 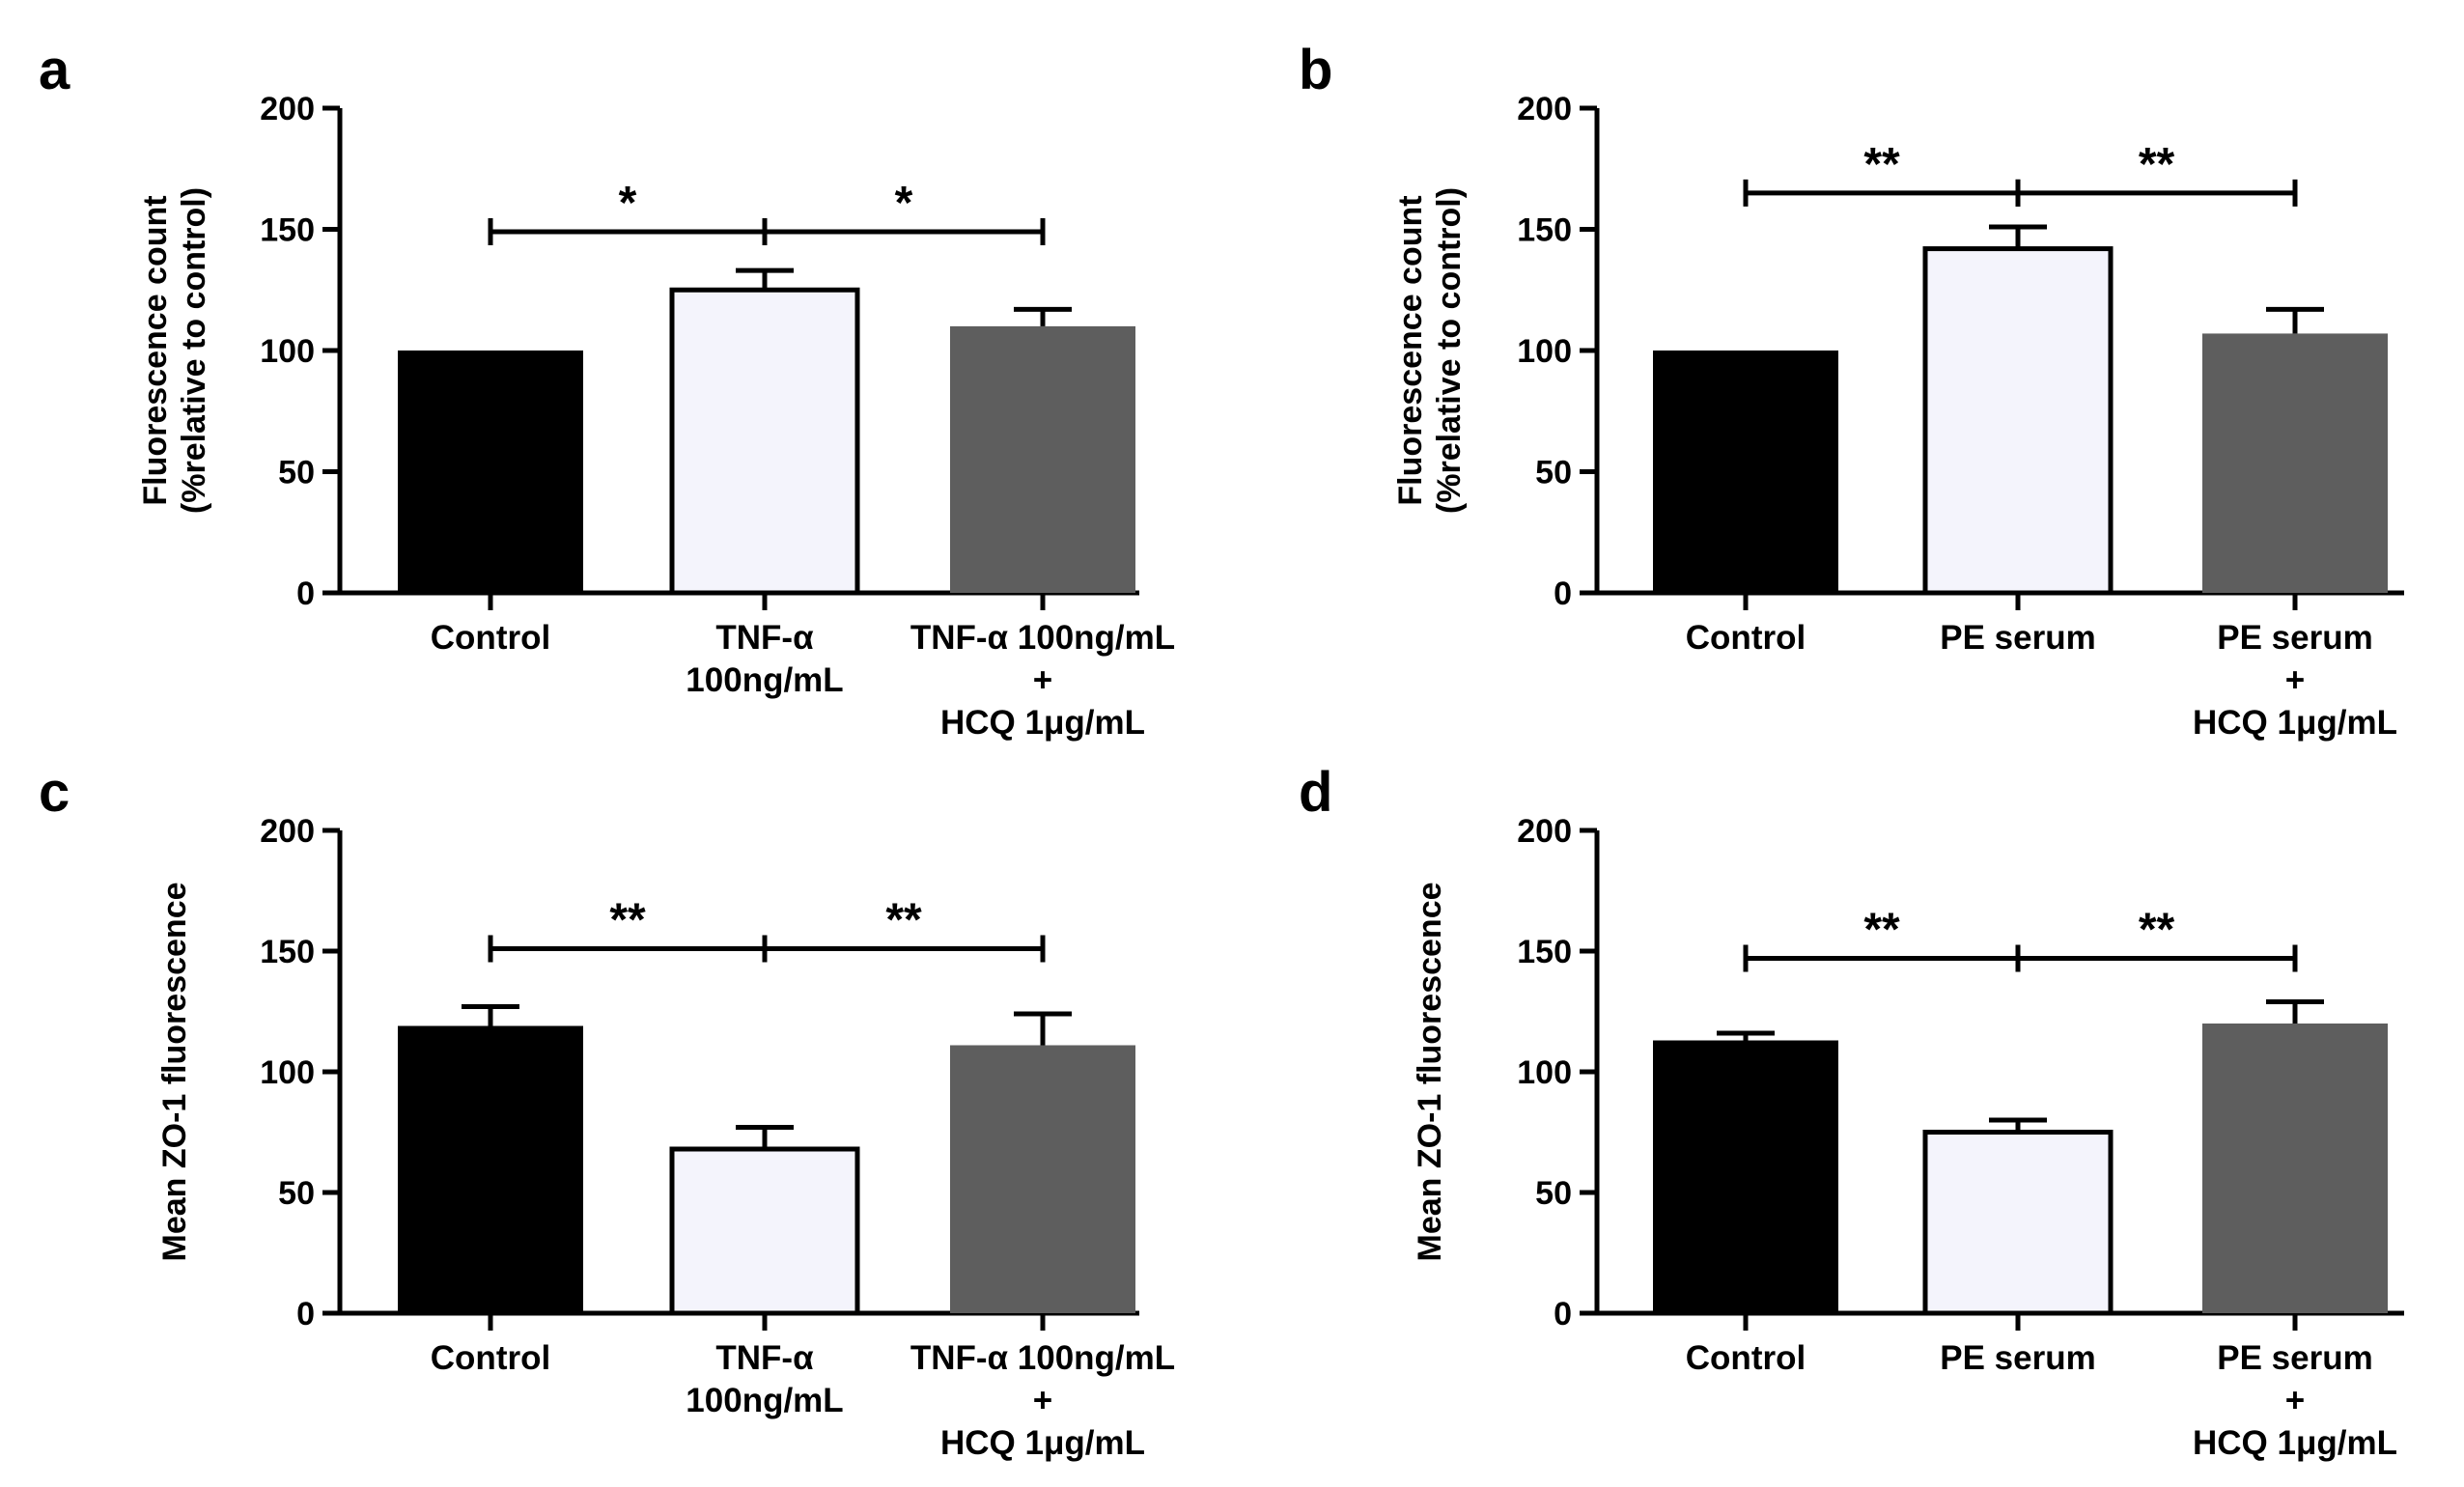 I want to click on panel-letter: b, so click(x=1315, y=70).